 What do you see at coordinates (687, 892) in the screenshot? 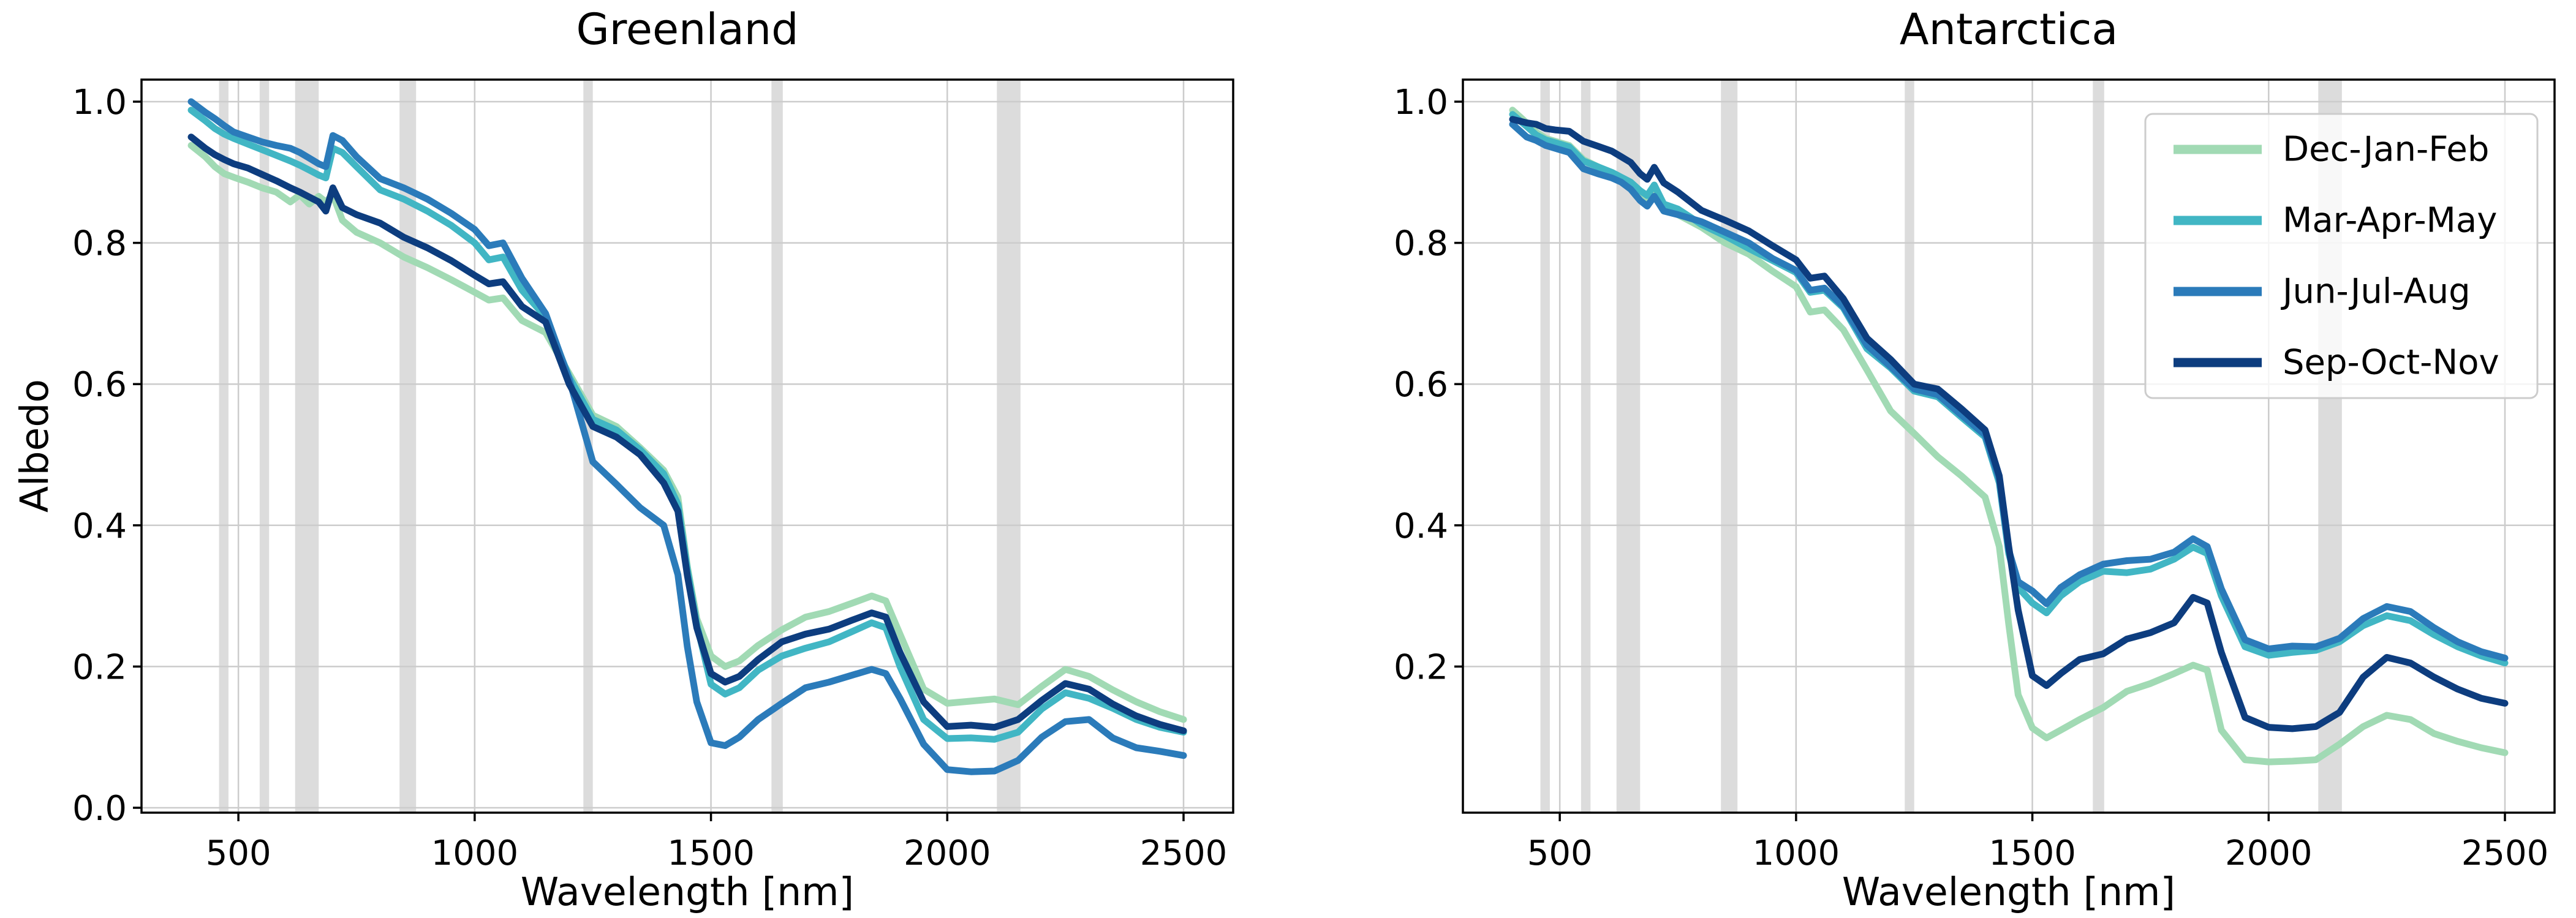
I see `x-axis-label-greenland: Wavelength [nm]` at bounding box center [687, 892].